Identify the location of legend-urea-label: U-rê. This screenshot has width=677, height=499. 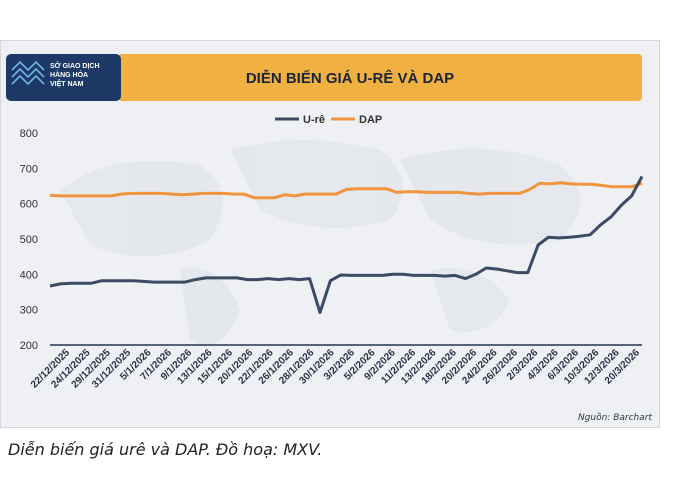
(314, 120).